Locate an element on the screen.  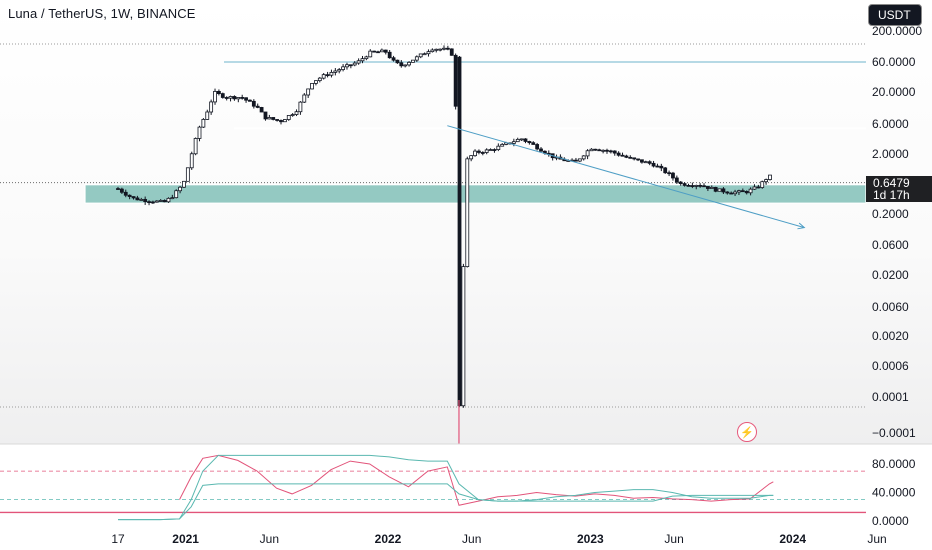
currency-button: USDT is located at coordinates (895, 15).